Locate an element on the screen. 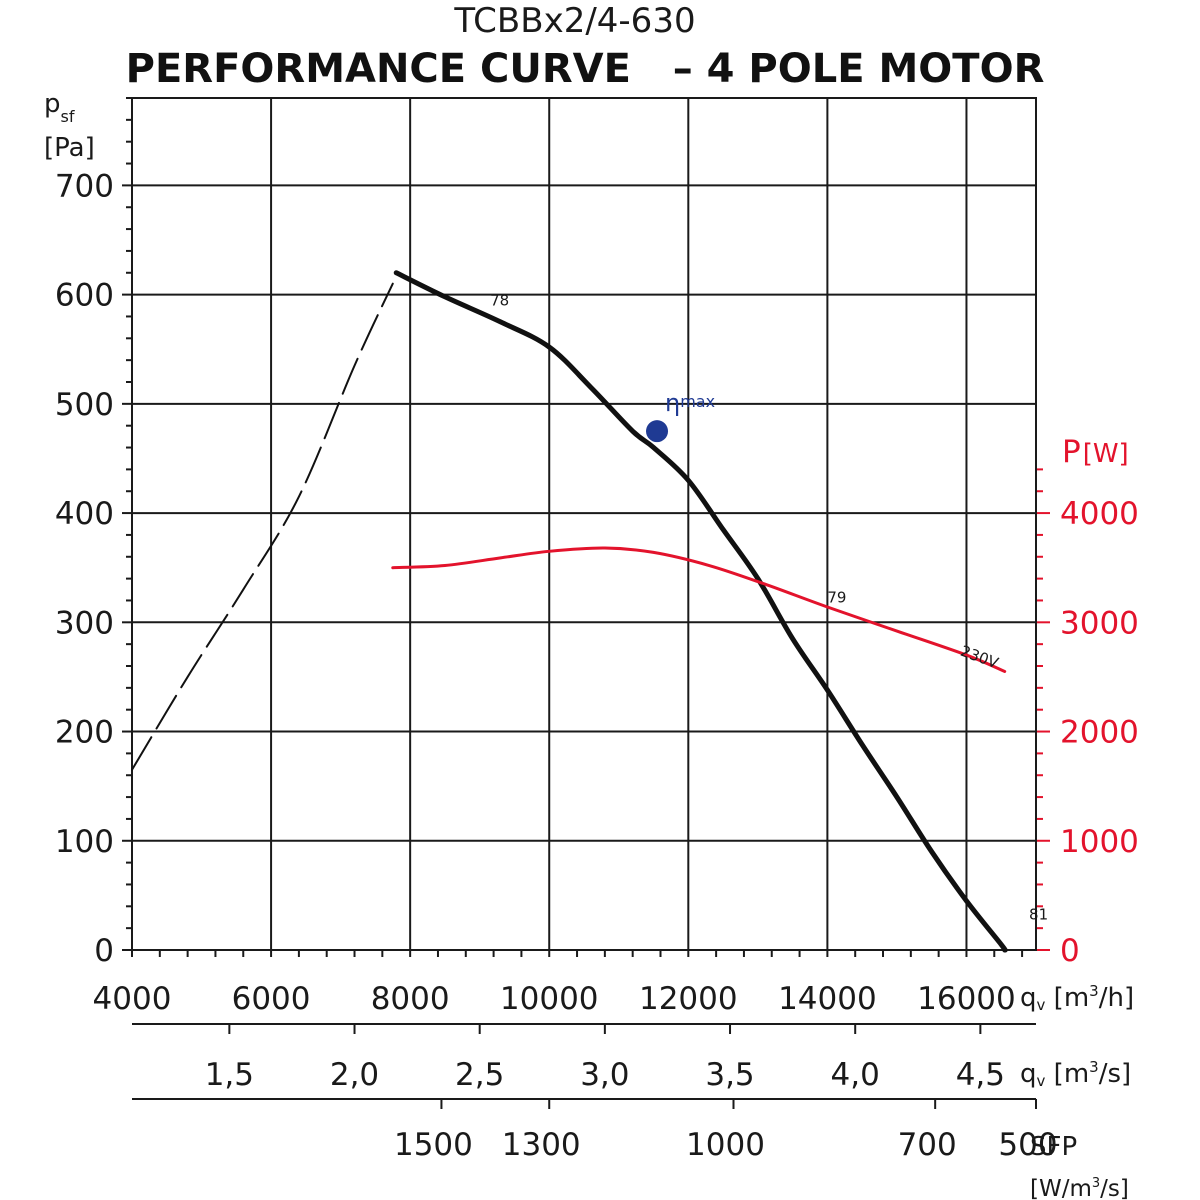  x-tick-label: 4000 is located at coordinates (132, 999).